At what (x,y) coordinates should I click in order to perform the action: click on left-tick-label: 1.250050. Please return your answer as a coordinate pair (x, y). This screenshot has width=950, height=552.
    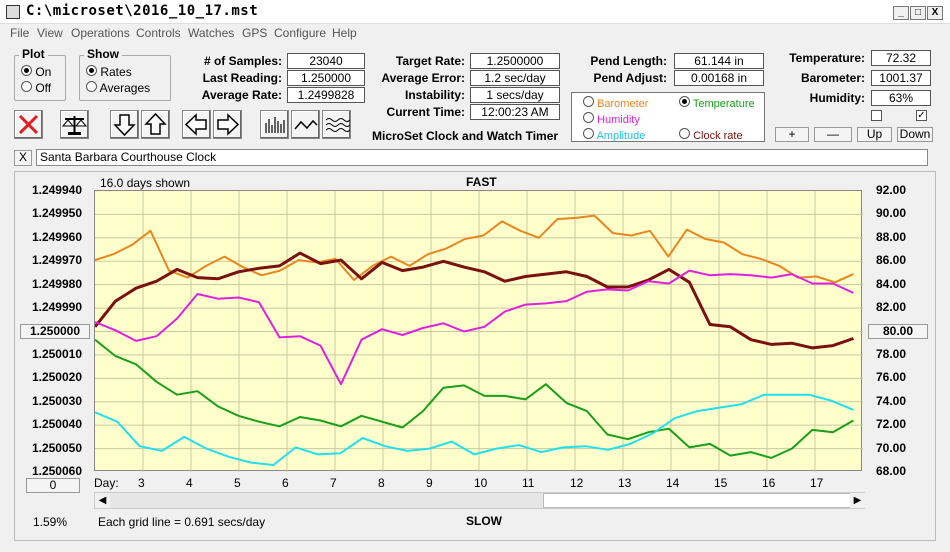
    Looking at the image, I should click on (56, 447).